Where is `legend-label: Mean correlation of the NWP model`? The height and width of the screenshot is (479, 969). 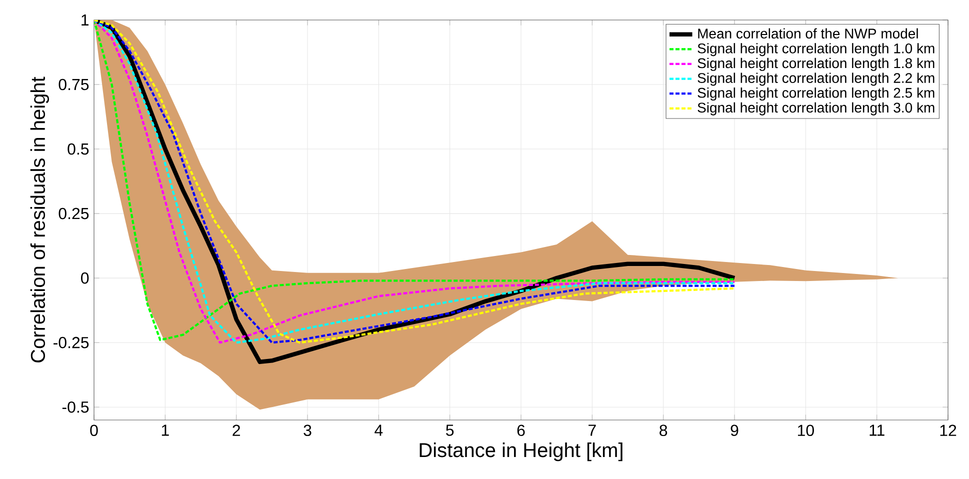 legend-label: Mean correlation of the NWP model is located at coordinates (808, 33).